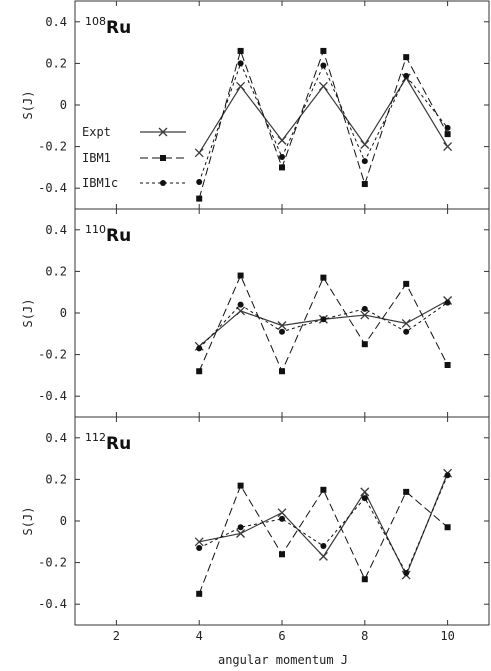 This screenshot has height=671, width=491. I want to click on x-tick-label: 8, so click(364, 636).